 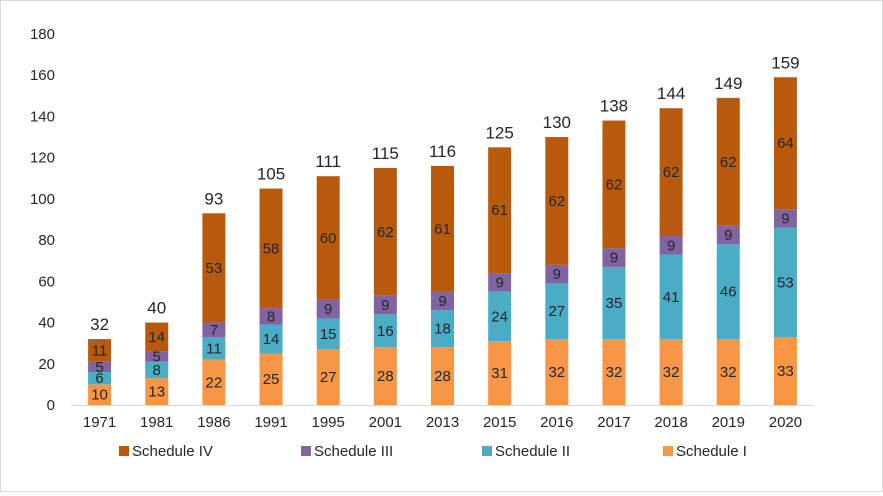 I want to click on total-label: 125, so click(x=499, y=132).